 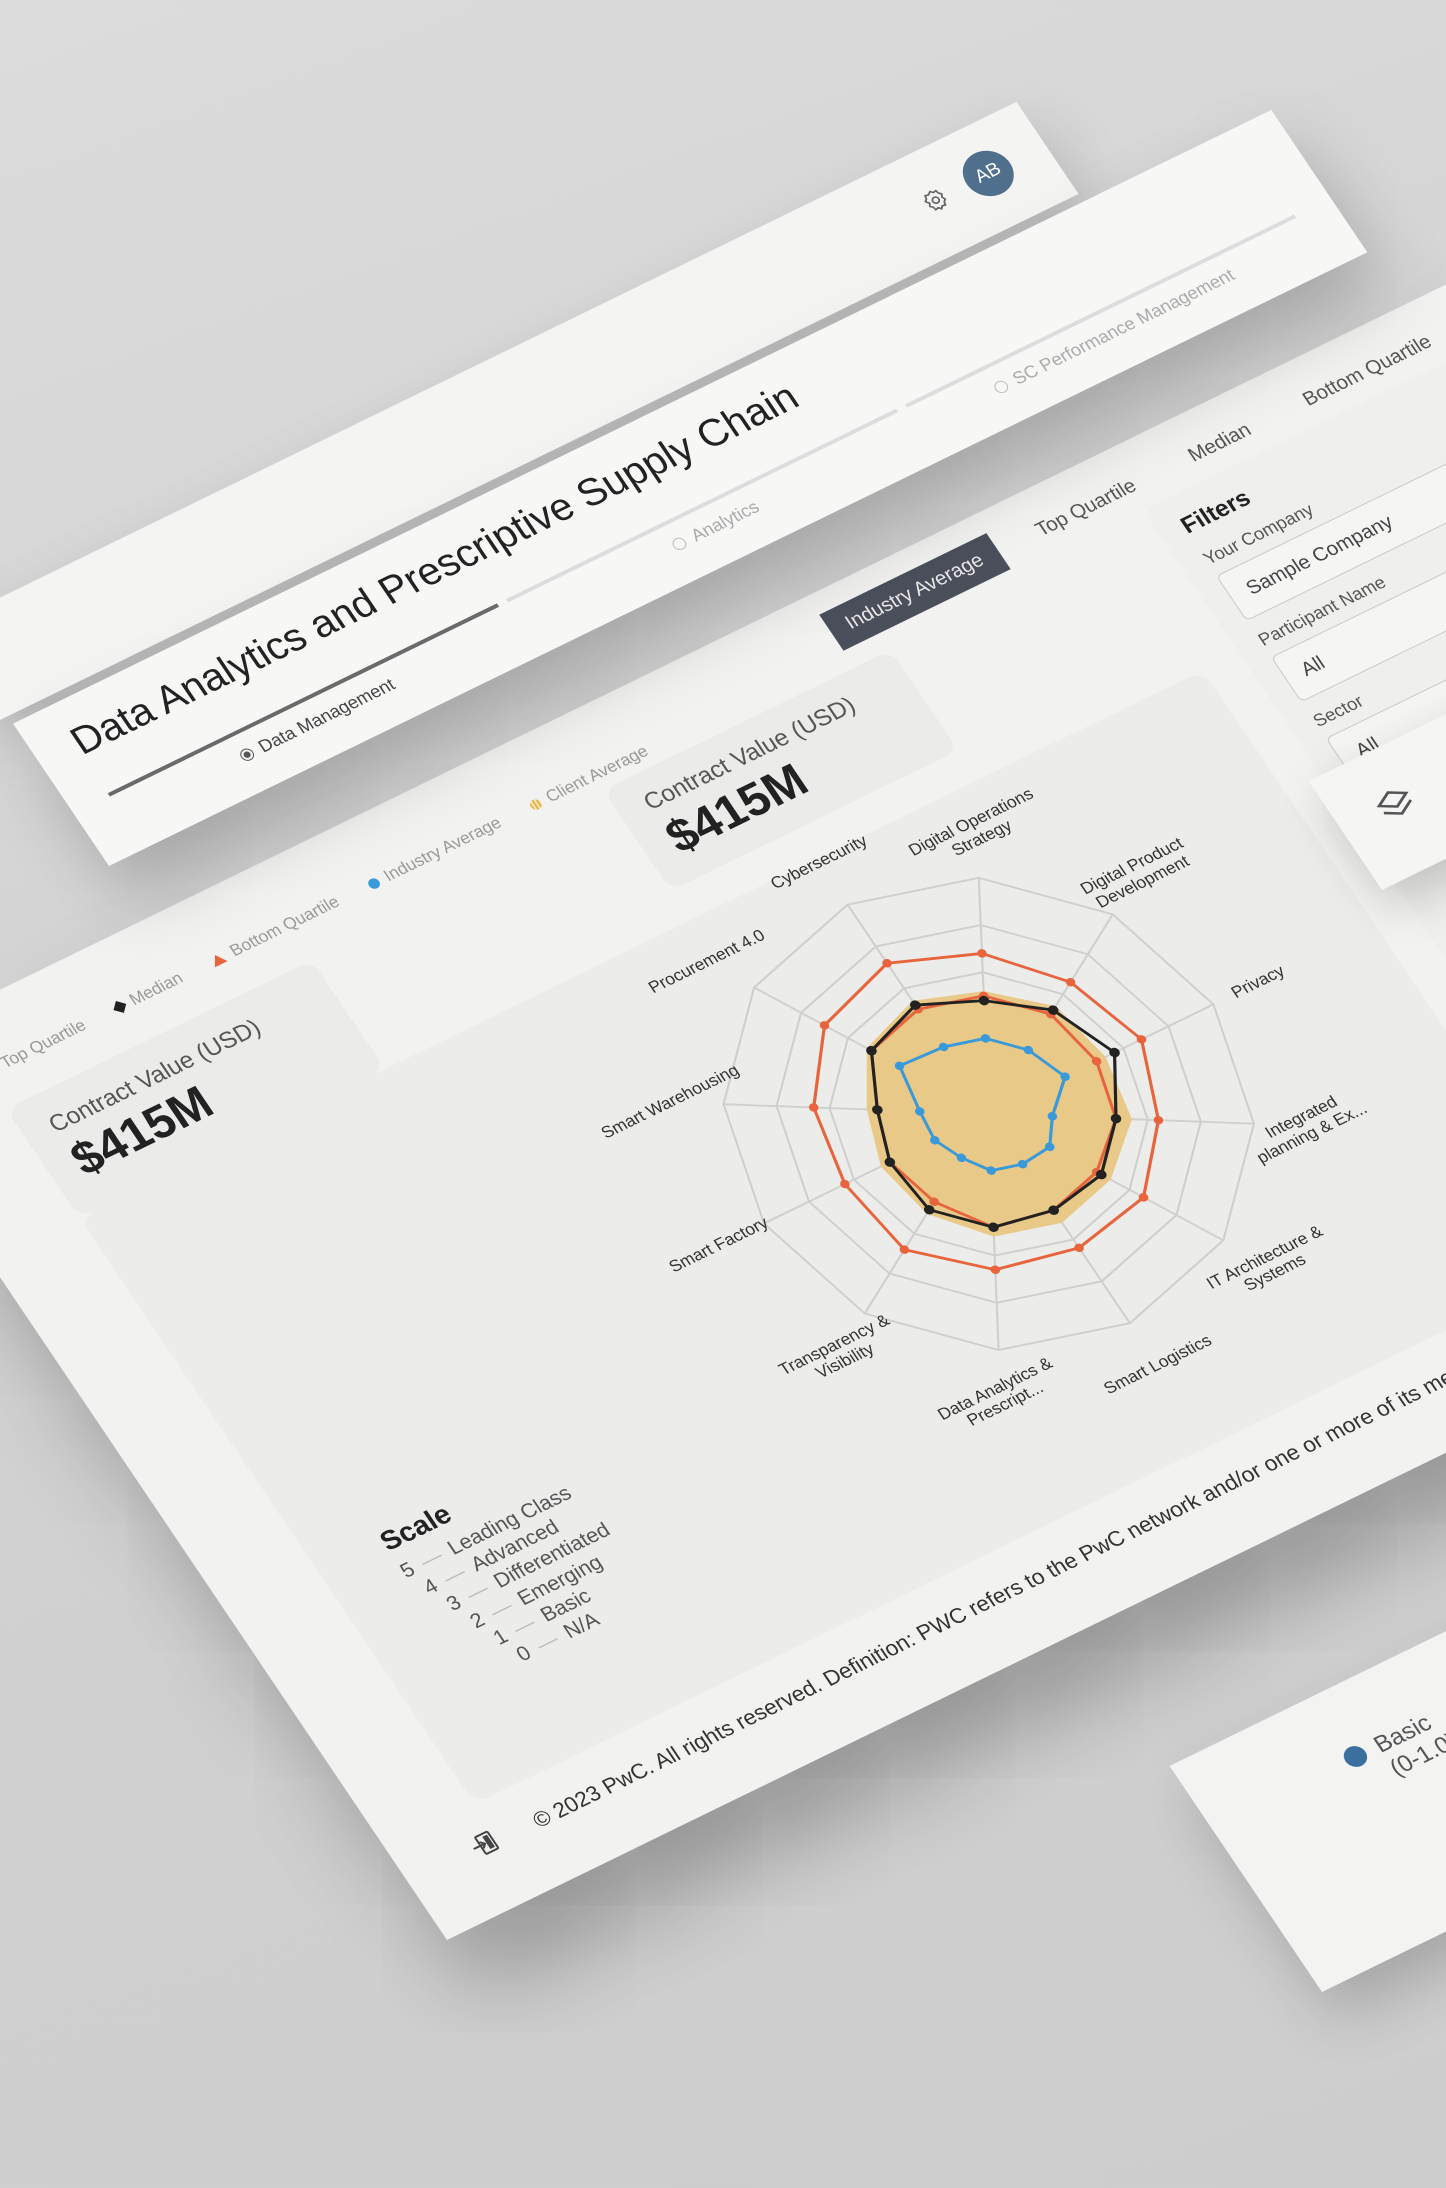 I want to click on legend-industry-average: Industry Average, so click(x=434, y=853).